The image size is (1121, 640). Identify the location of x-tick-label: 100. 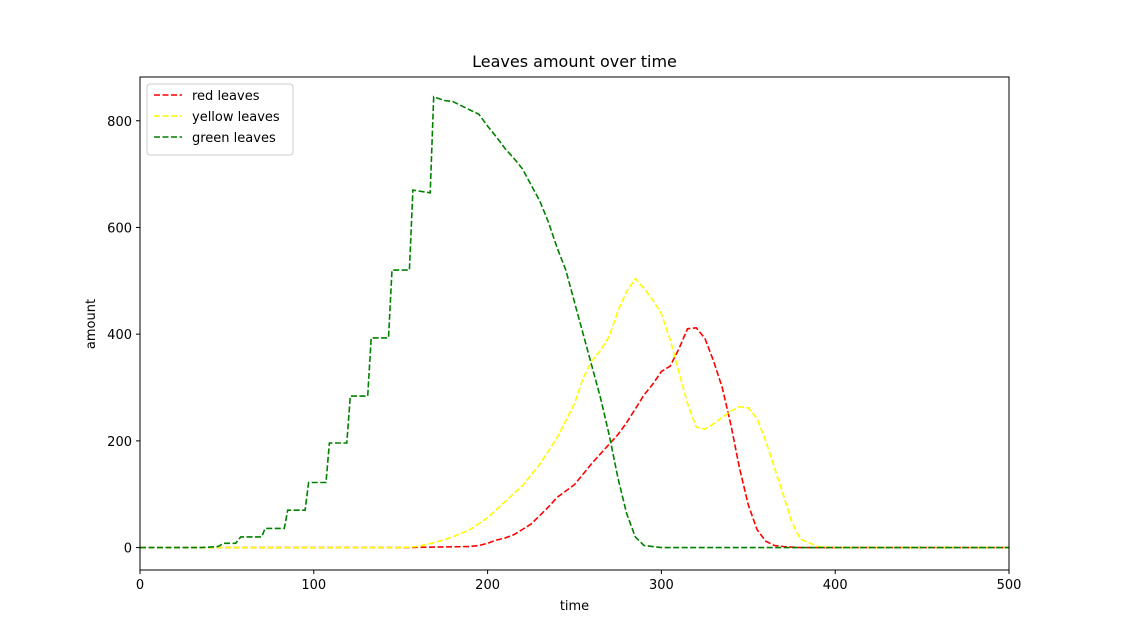
(313, 585).